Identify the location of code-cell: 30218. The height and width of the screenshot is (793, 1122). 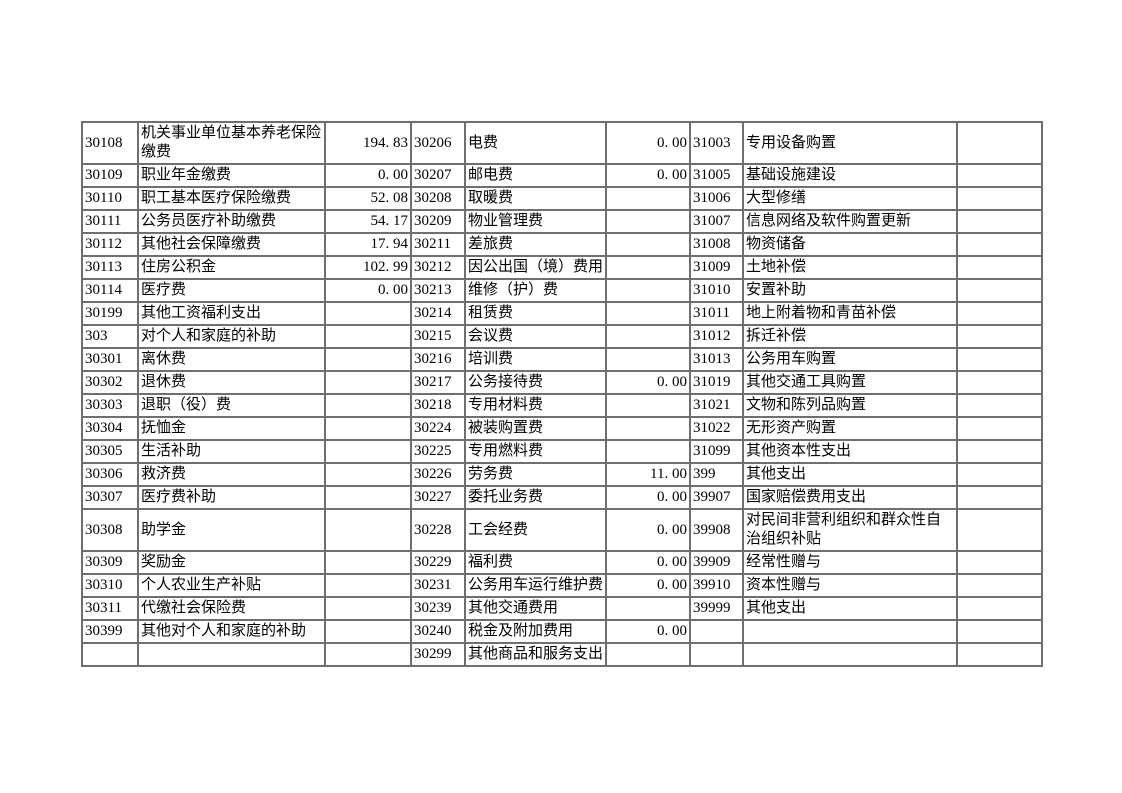
(438, 405).